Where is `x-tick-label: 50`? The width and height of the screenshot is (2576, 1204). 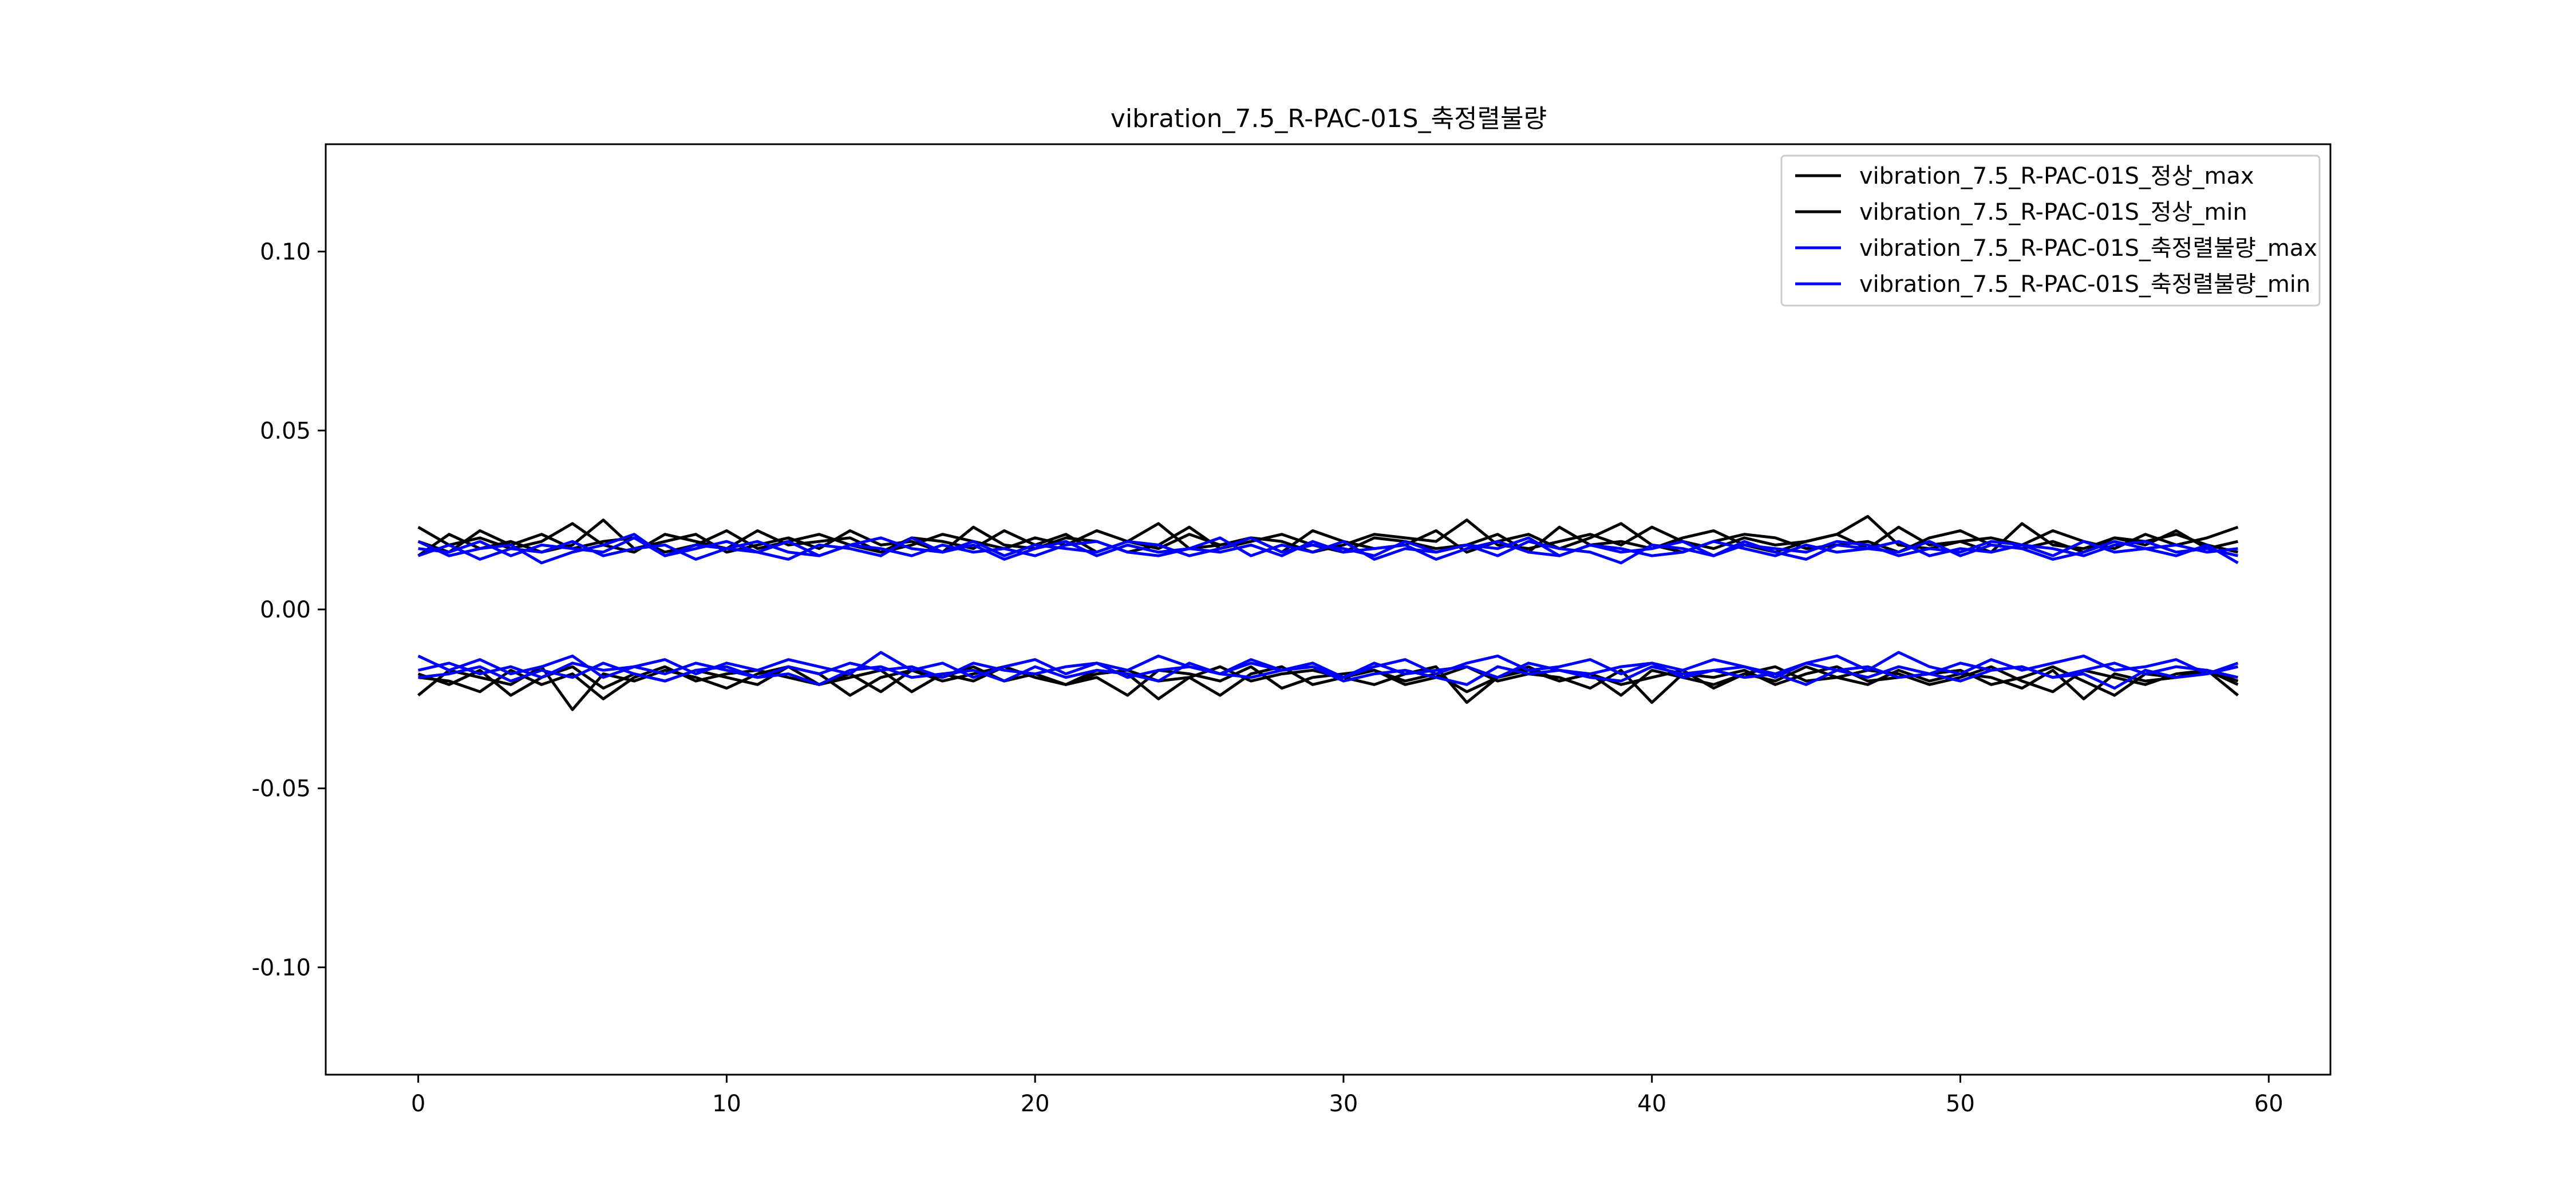
x-tick-label: 50 is located at coordinates (1960, 1104).